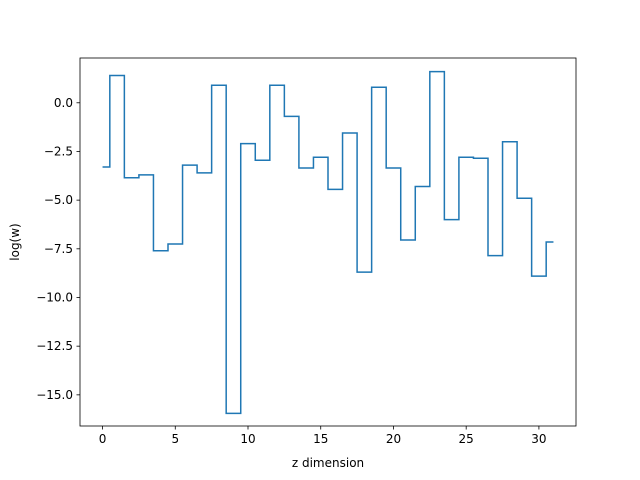  Describe the element at coordinates (247, 439) in the screenshot. I see `x-tick-label: 10` at that location.